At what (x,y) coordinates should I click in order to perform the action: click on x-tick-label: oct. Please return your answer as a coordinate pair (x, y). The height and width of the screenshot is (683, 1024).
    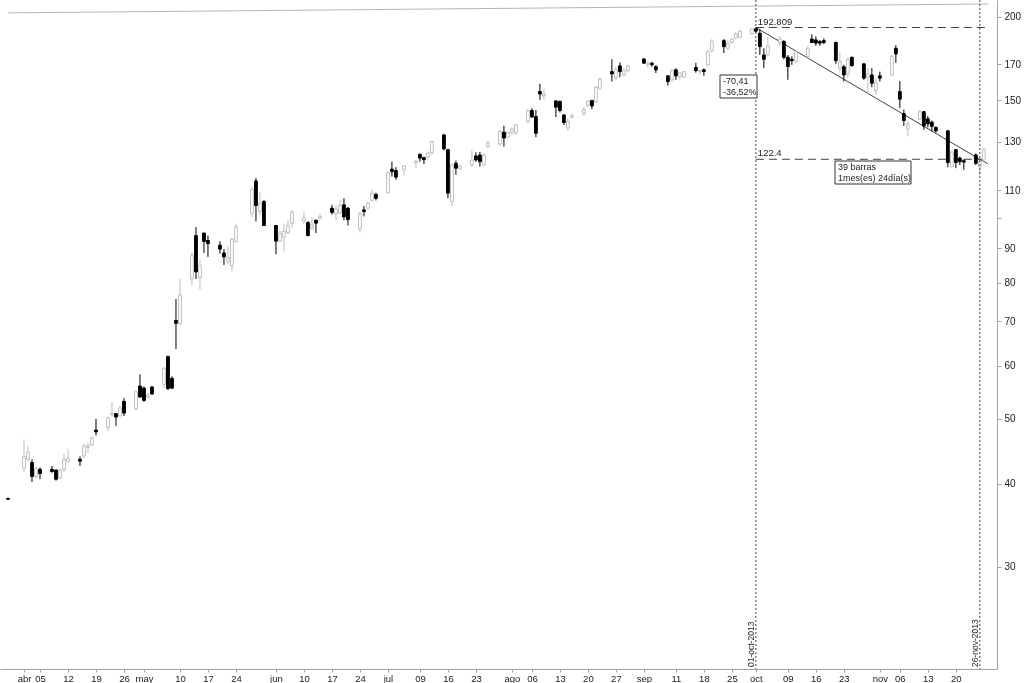
    Looking at the image, I should click on (757, 677).